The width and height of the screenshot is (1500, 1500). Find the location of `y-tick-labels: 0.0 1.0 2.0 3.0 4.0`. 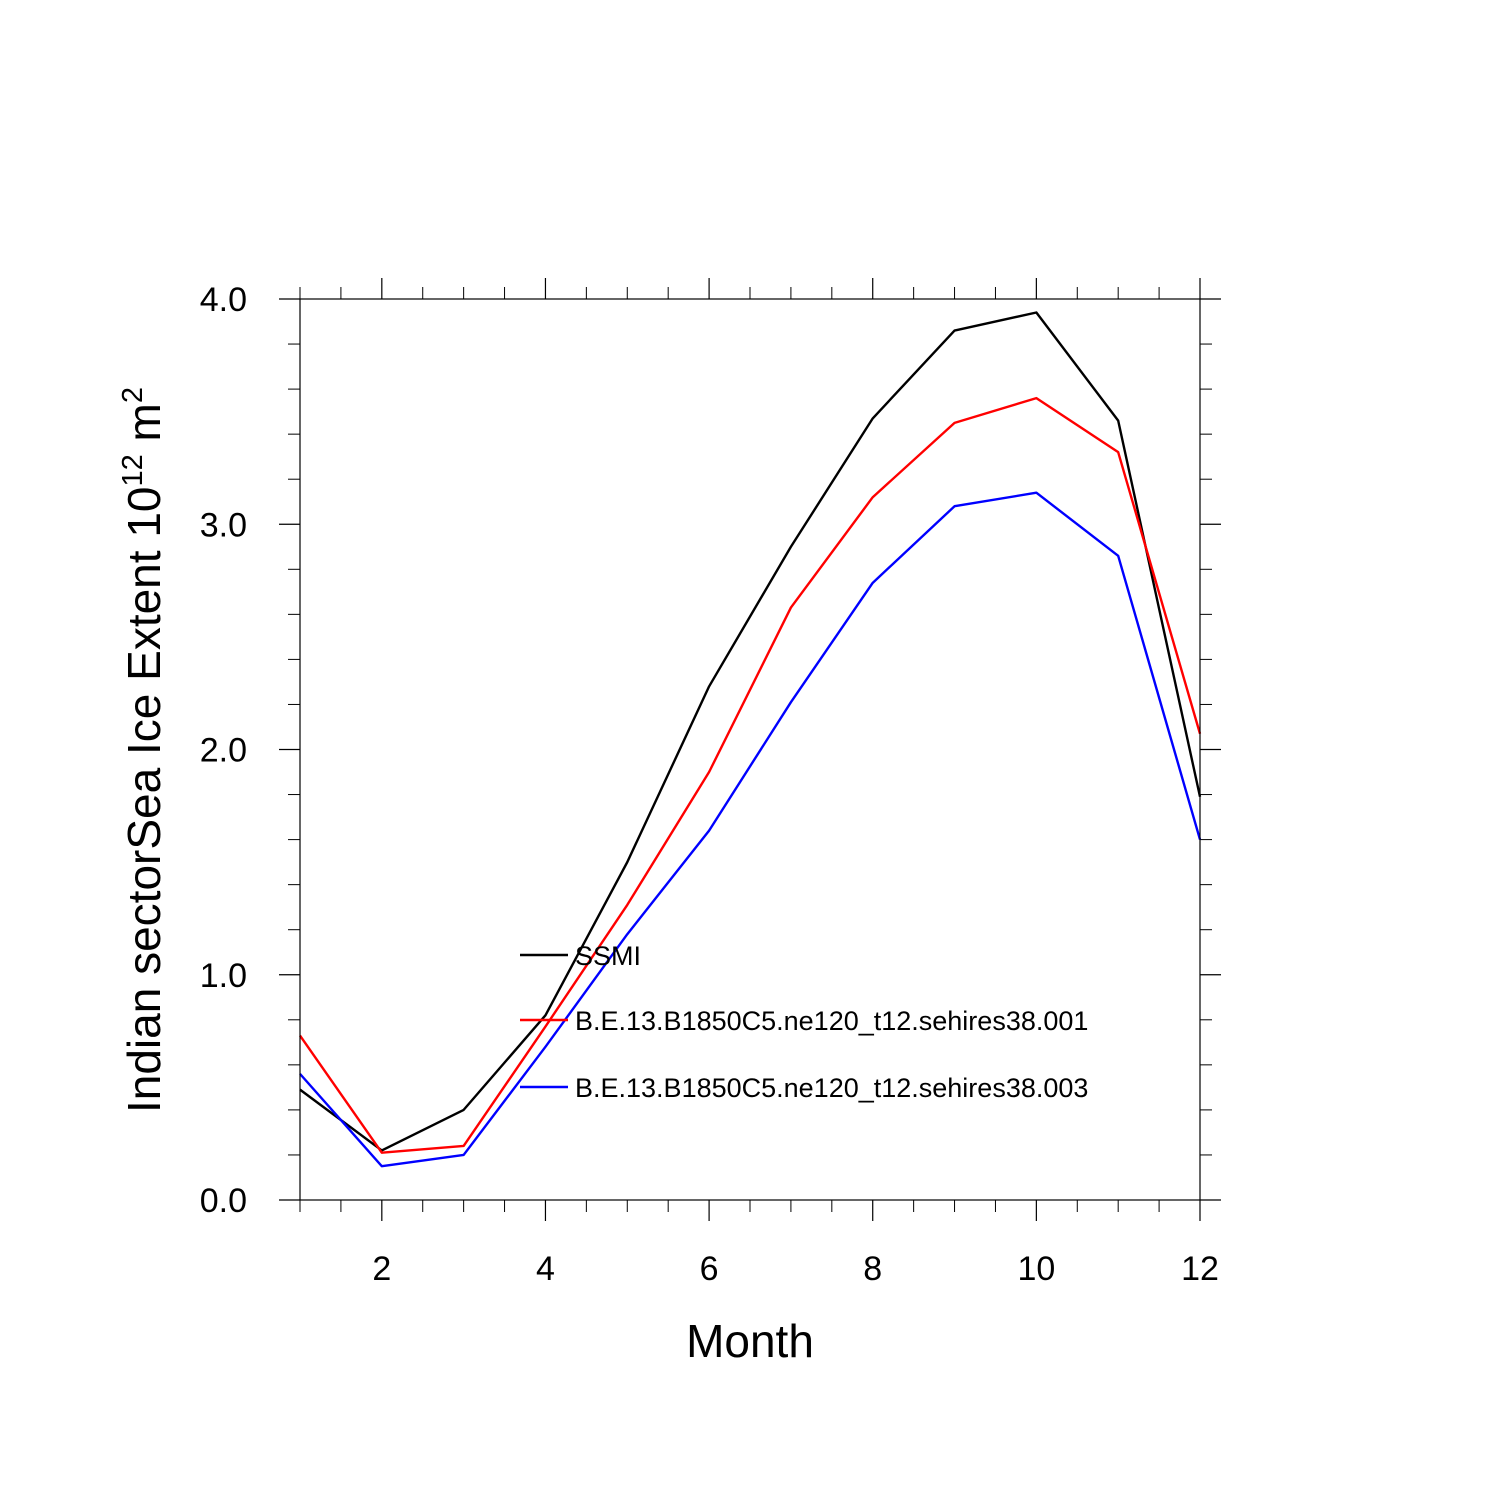

y-tick-labels: 0.0 1.0 2.0 3.0 4.0 is located at coordinates (223, 750).